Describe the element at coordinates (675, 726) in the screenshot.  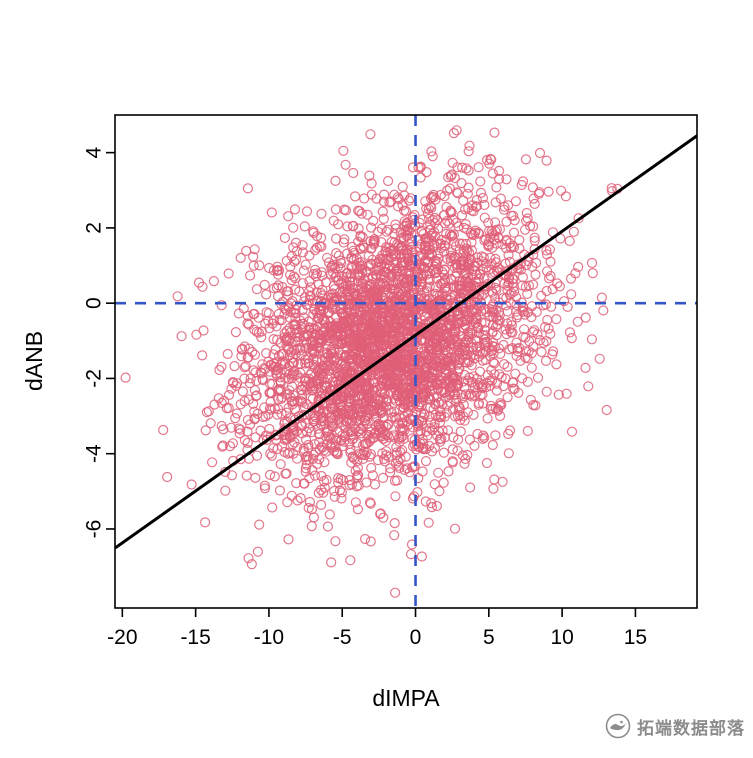
I see `watermark: 拓端数据部落` at that location.